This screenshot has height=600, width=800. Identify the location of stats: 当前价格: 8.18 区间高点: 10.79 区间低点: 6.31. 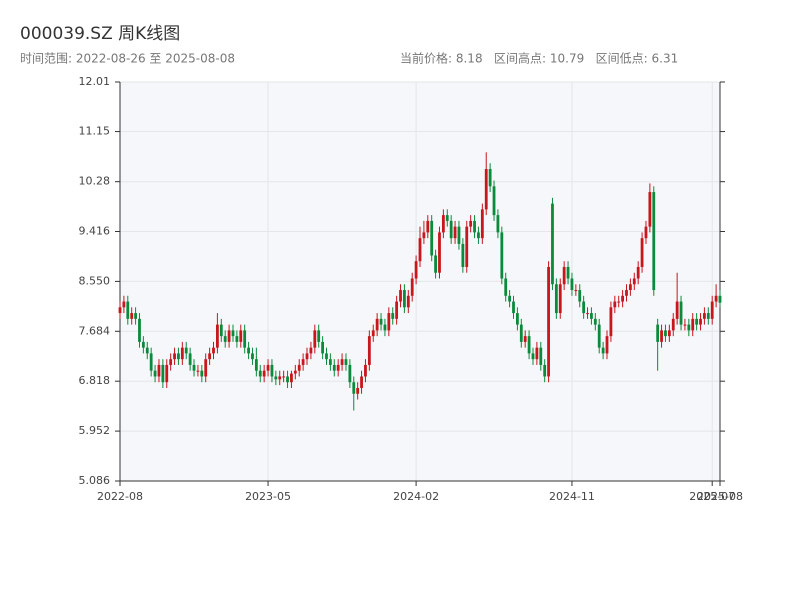
(539, 58).